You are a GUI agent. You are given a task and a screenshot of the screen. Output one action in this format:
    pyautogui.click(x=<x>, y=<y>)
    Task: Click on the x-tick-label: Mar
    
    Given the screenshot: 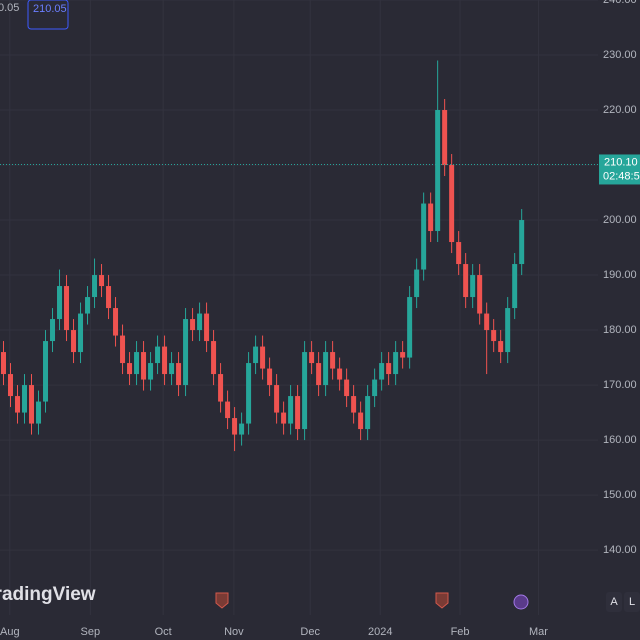 What is the action you would take?
    pyautogui.click(x=538, y=632)
    